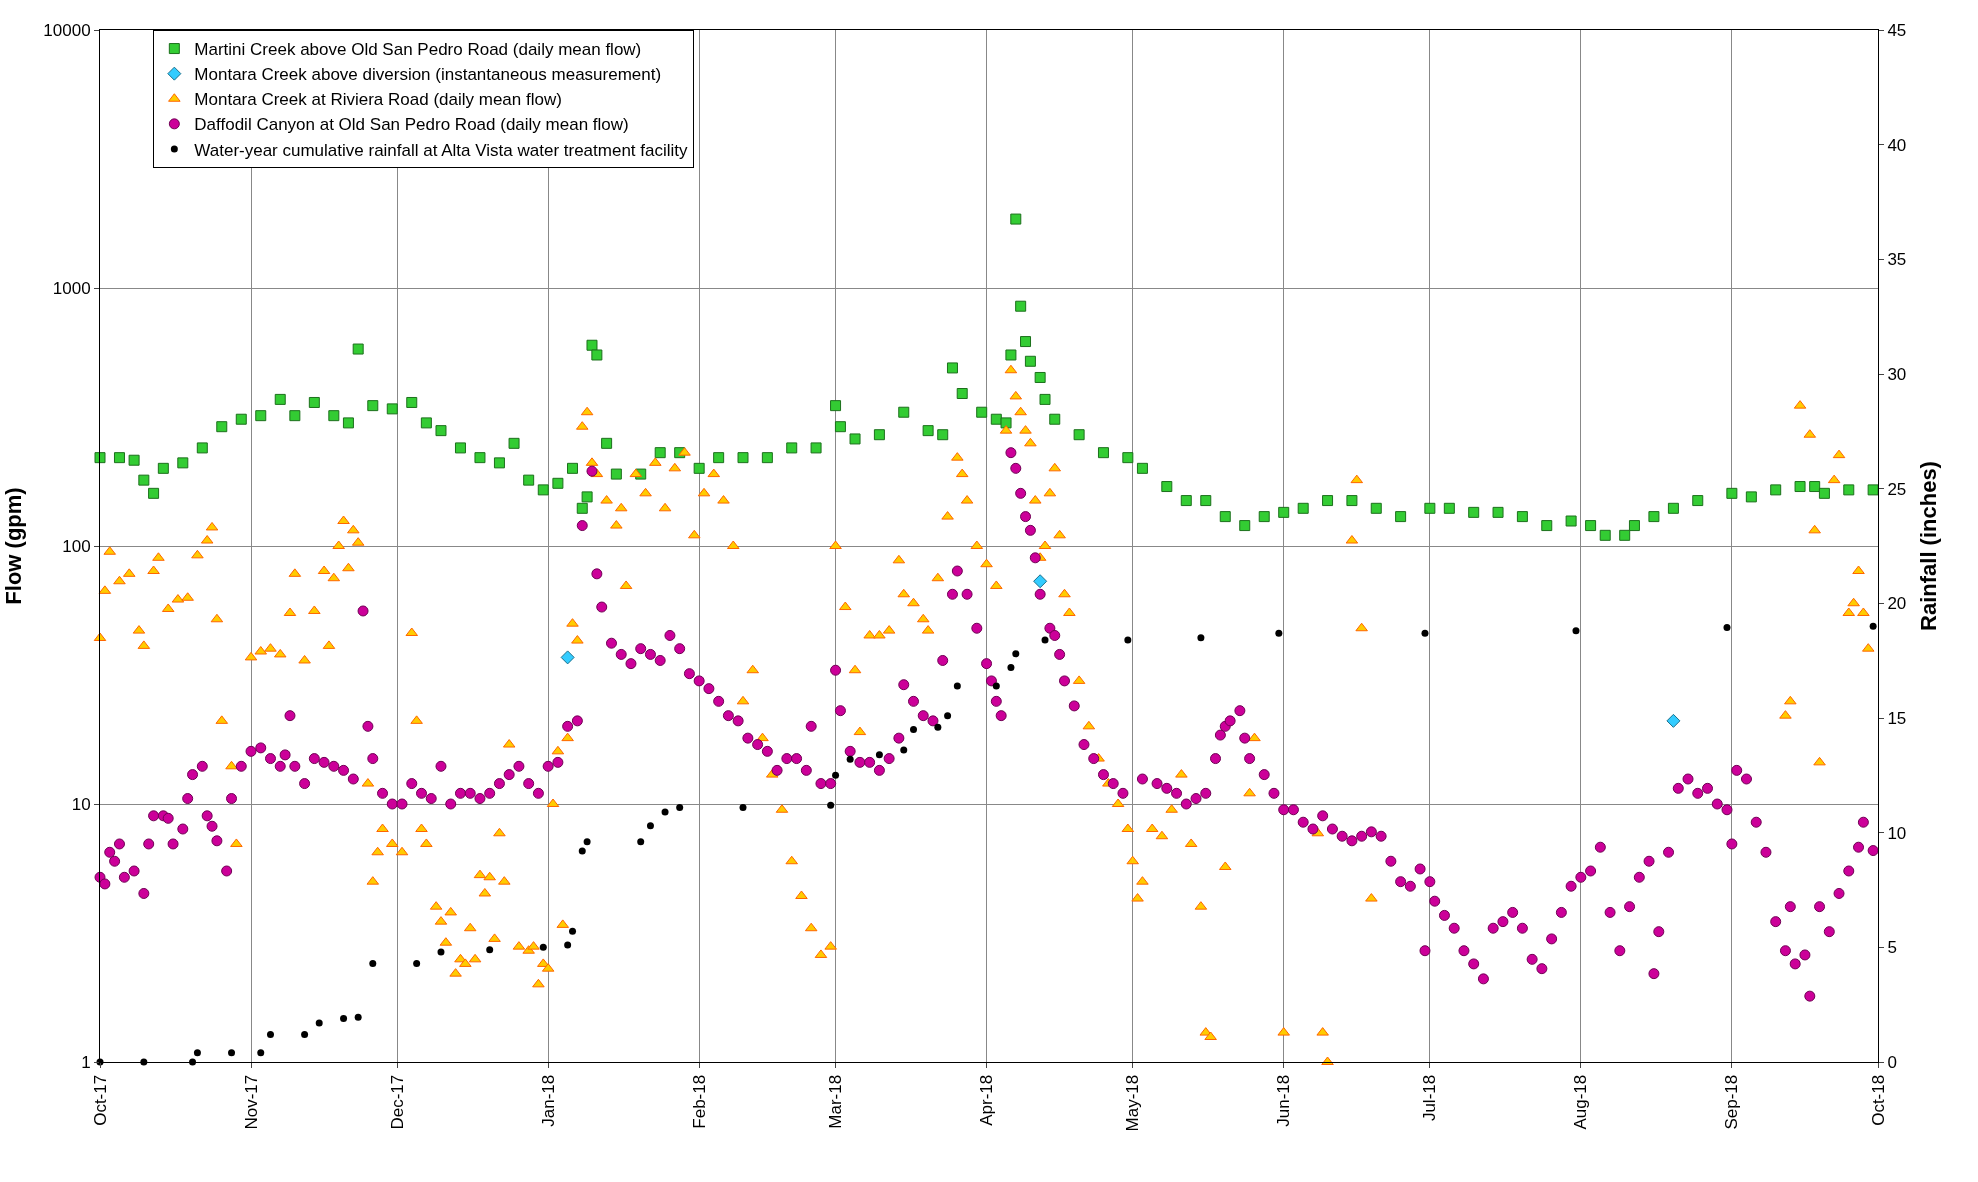  I want to click on y2-tick-label: 40, so click(1897, 145).